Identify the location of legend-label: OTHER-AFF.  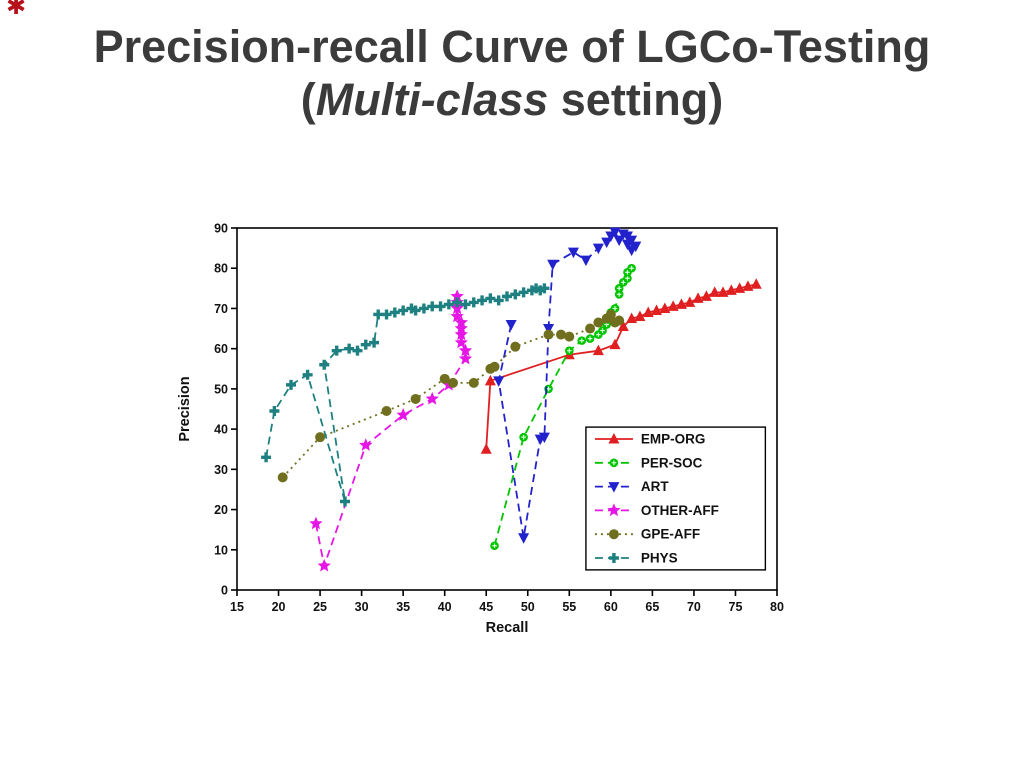
(680, 510).